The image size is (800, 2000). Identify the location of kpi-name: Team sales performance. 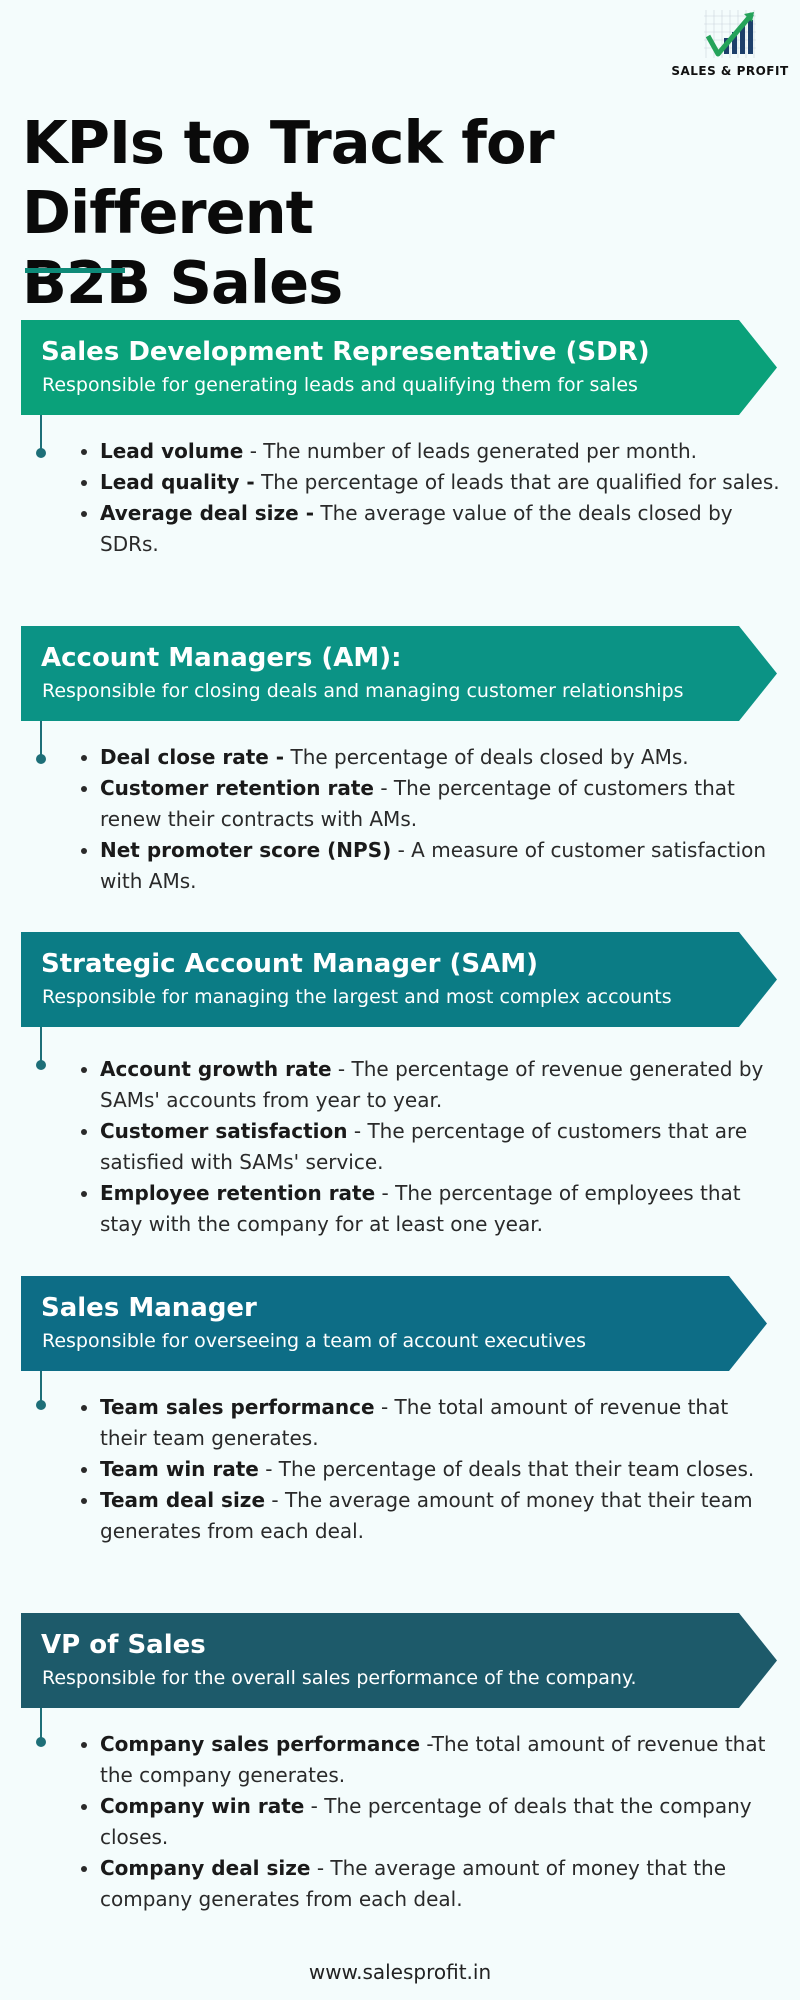
(237, 1407).